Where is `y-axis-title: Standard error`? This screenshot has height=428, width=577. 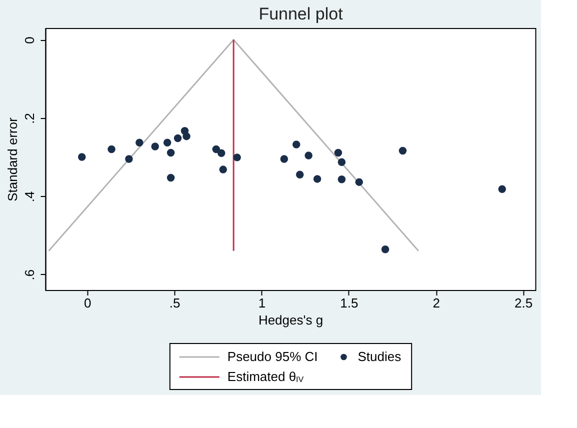
y-axis-title: Standard error is located at coordinates (12, 159).